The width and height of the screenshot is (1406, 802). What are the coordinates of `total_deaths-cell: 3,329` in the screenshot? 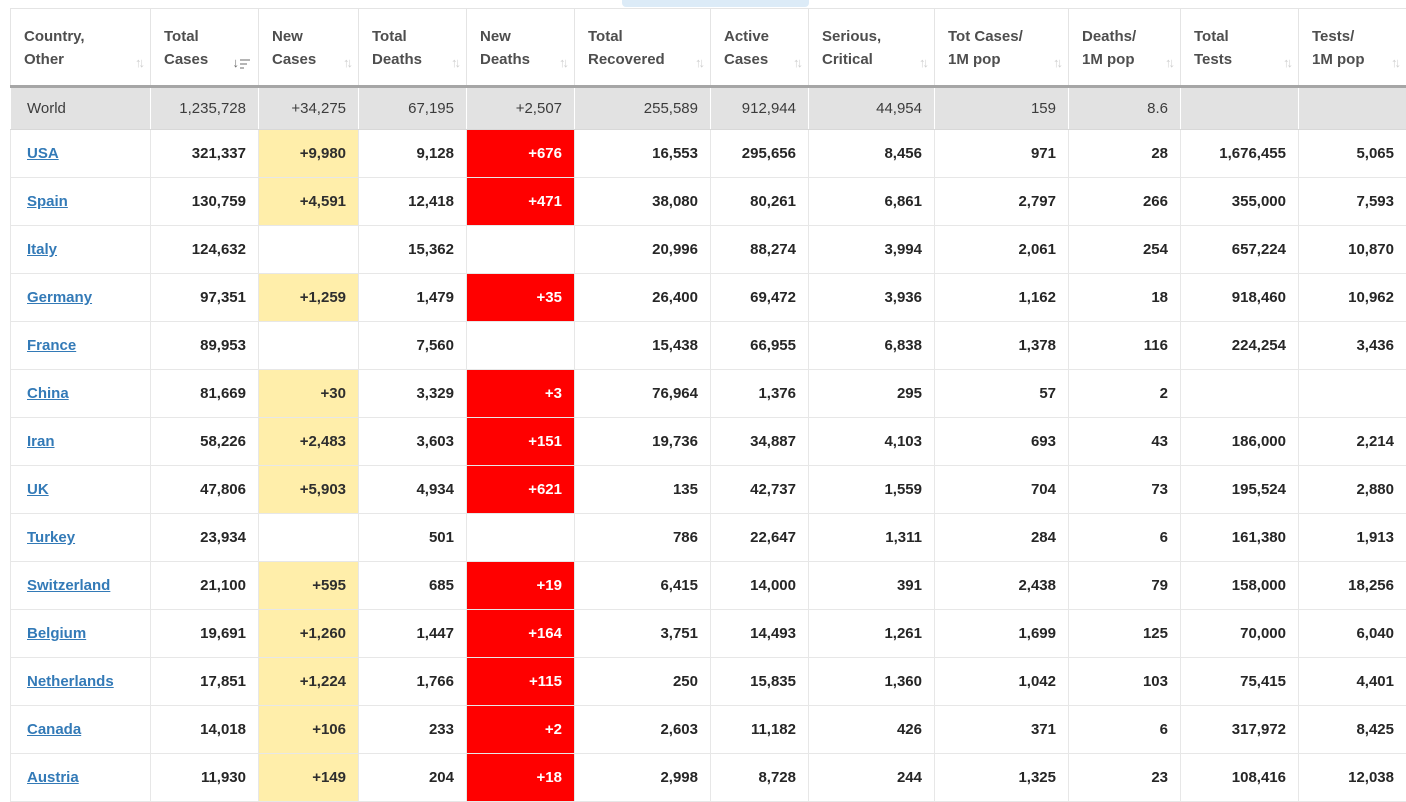 It's located at (412, 393).